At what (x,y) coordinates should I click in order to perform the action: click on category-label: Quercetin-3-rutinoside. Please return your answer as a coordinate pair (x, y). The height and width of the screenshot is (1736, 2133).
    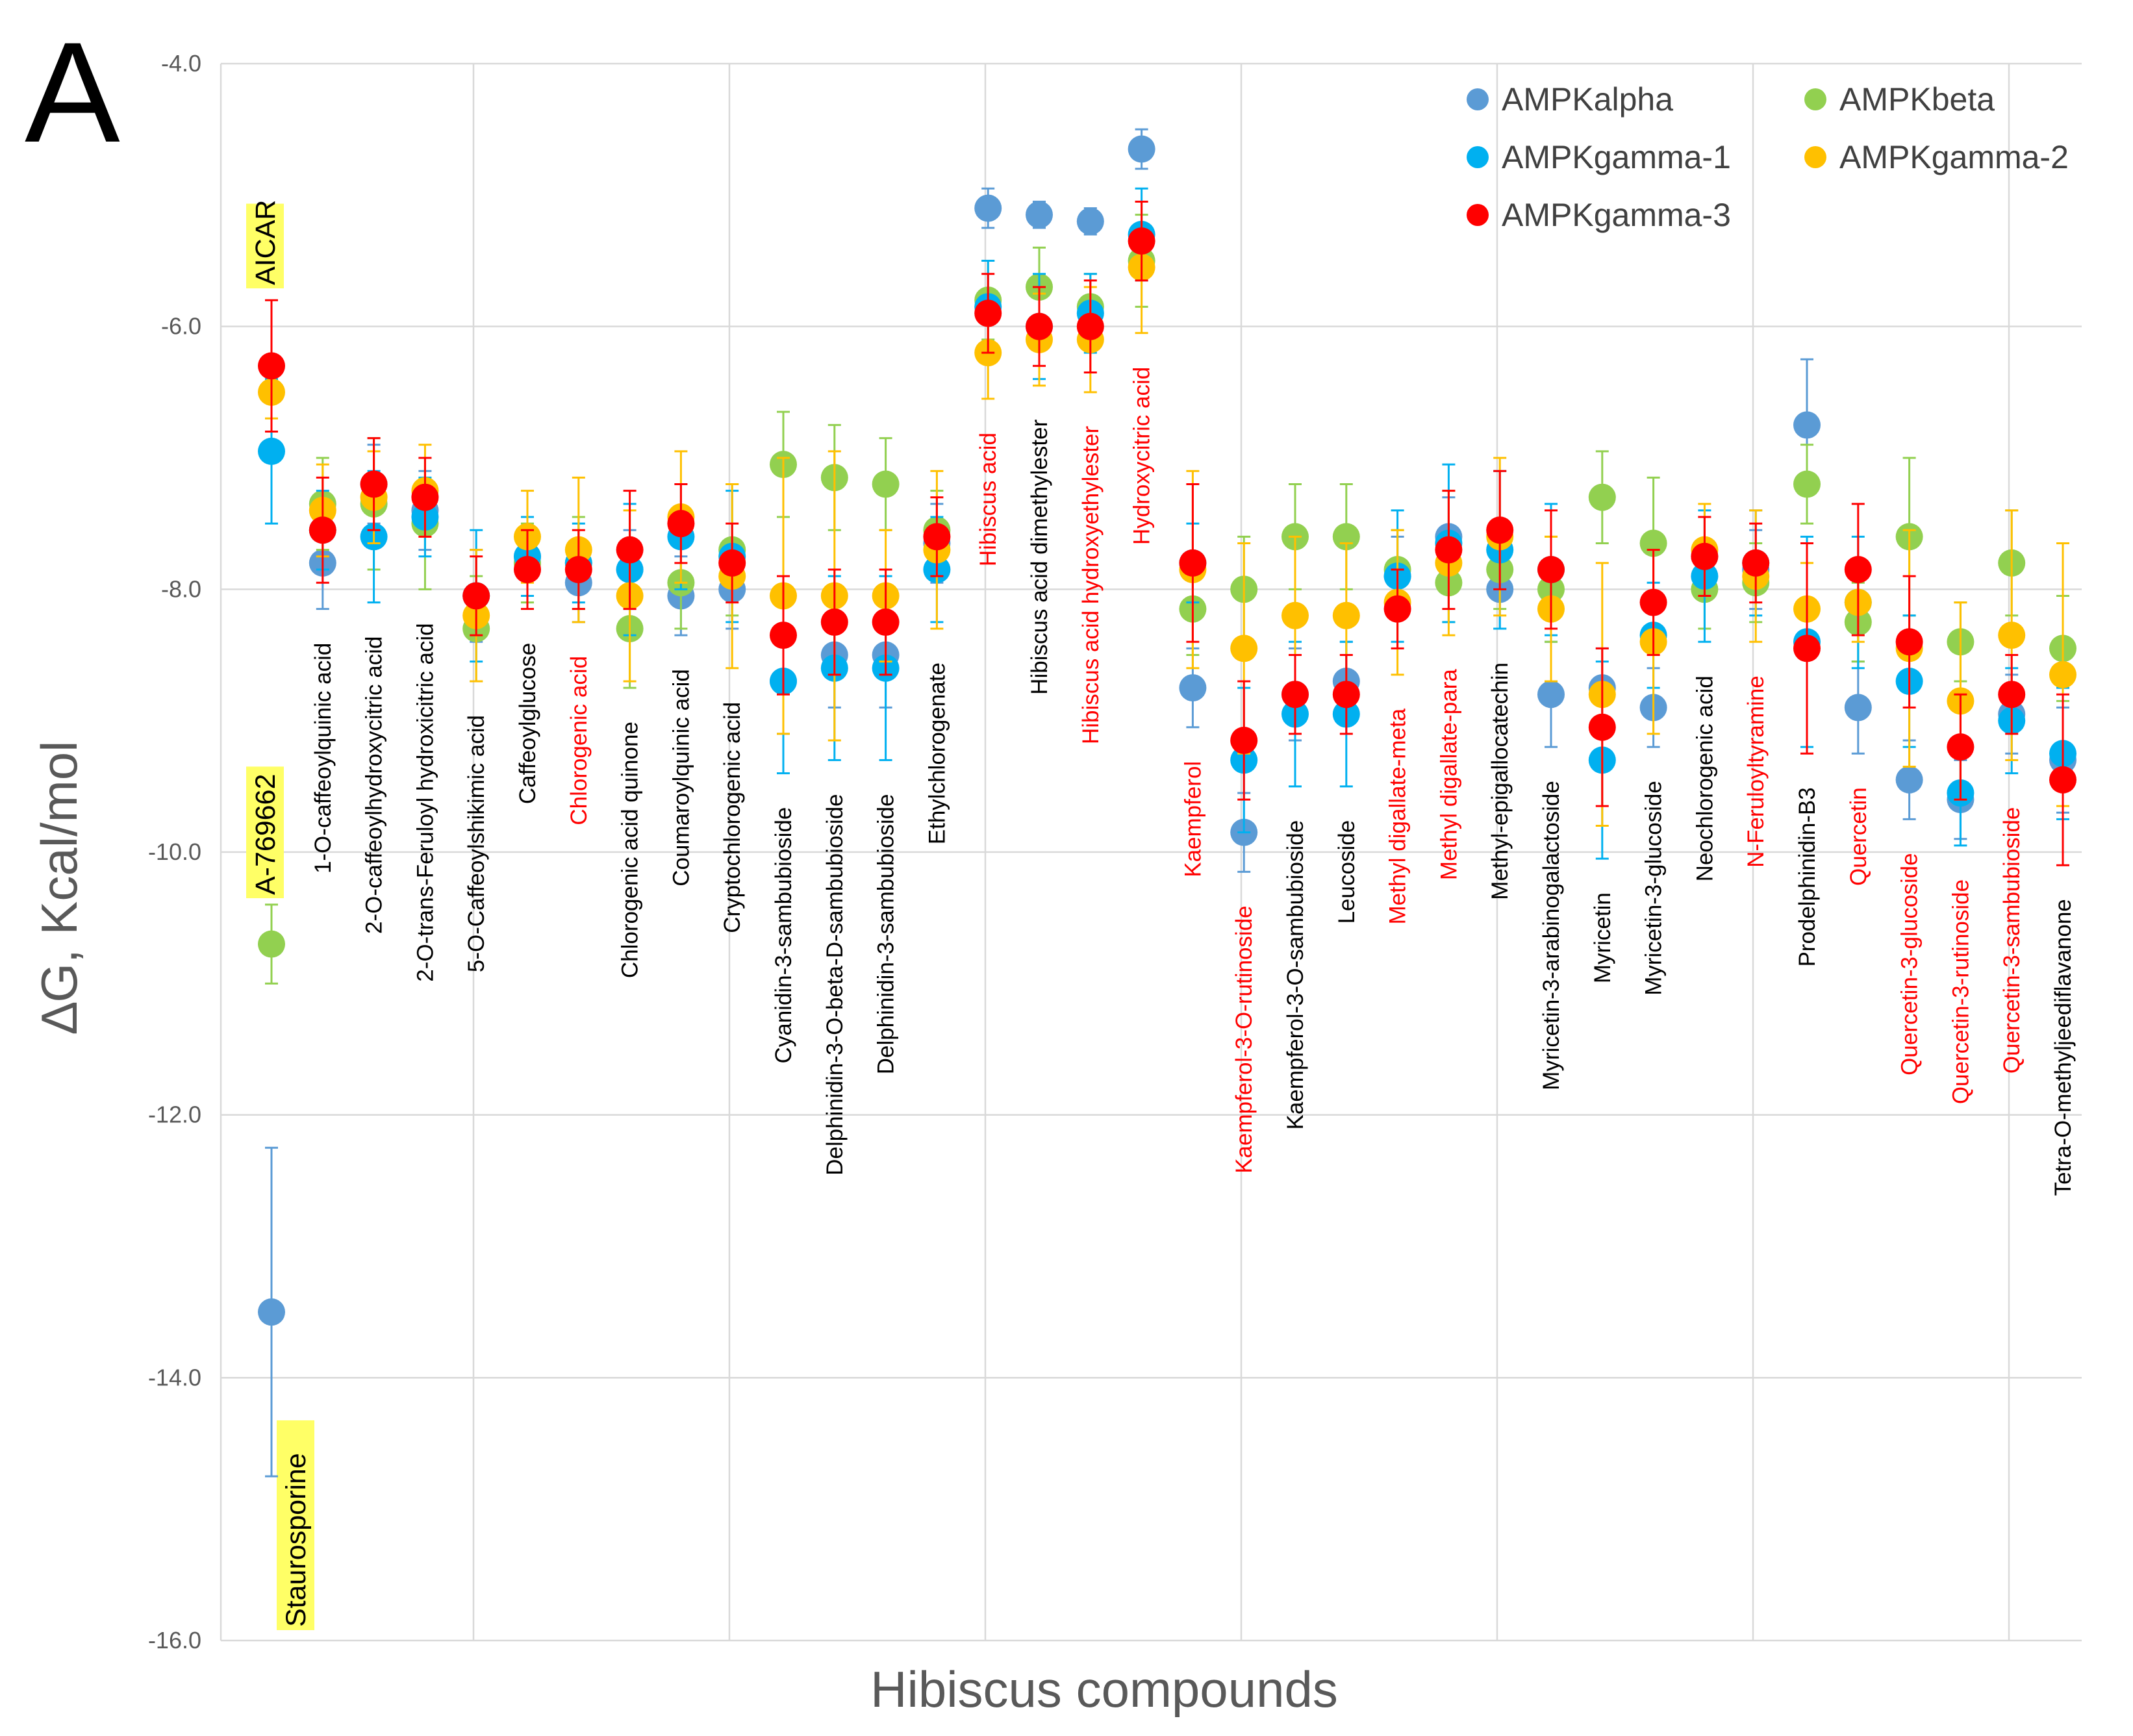
    Looking at the image, I should click on (1960, 992).